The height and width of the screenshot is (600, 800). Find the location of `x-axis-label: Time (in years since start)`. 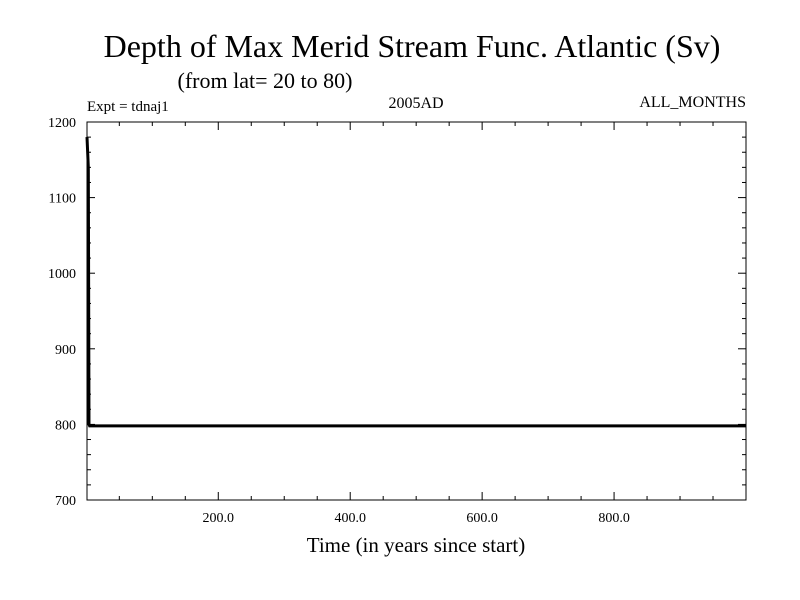

x-axis-label: Time (in years since start) is located at coordinates (416, 545).